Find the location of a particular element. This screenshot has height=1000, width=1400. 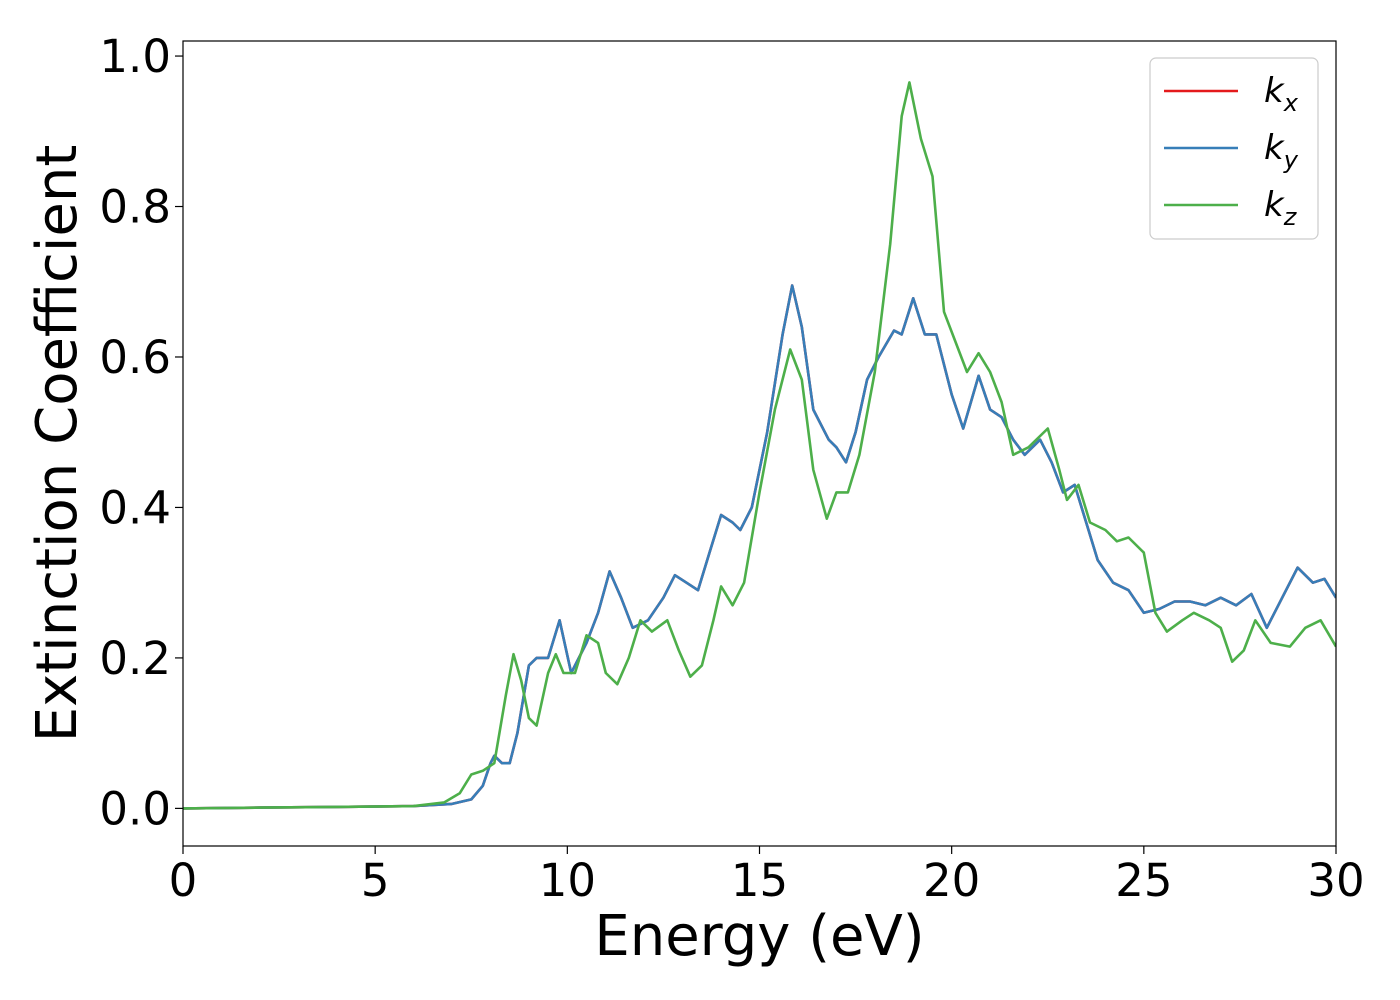

y-axis: 0.0 0.2 0.4 0.6 0.8 1.0 is located at coordinates (141, 432).